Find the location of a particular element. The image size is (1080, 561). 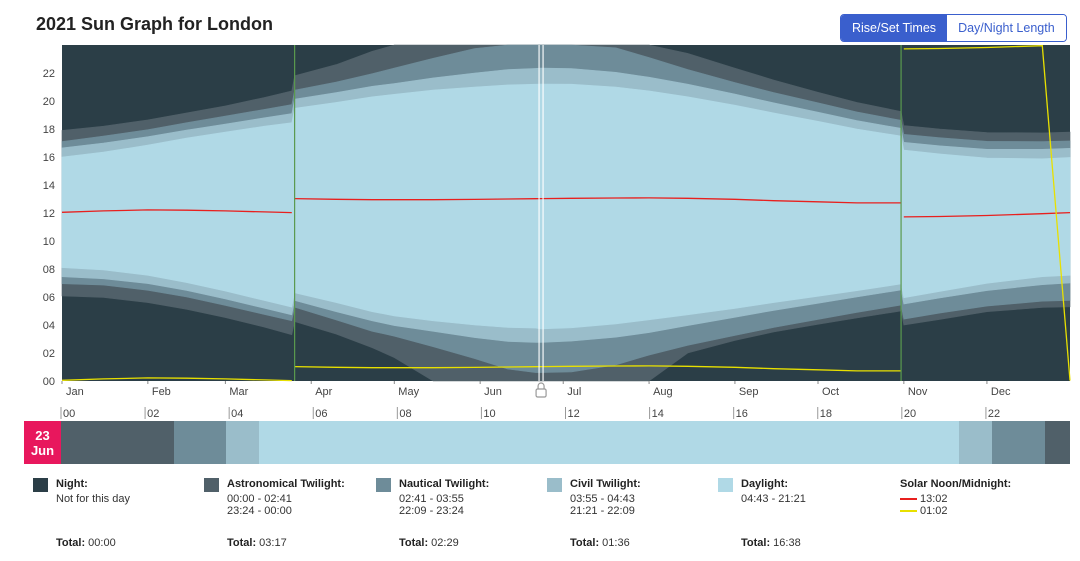

legend-solar-noon-time: 13:02 is located at coordinates (934, 499).